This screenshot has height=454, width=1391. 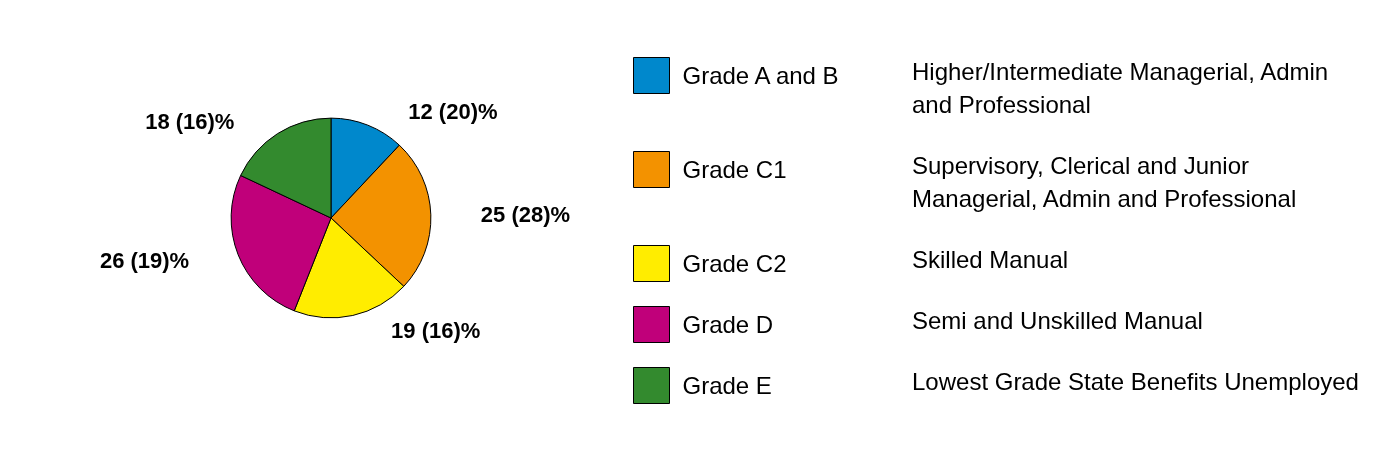 I want to click on legend-label: Grade D, so click(x=728, y=324).